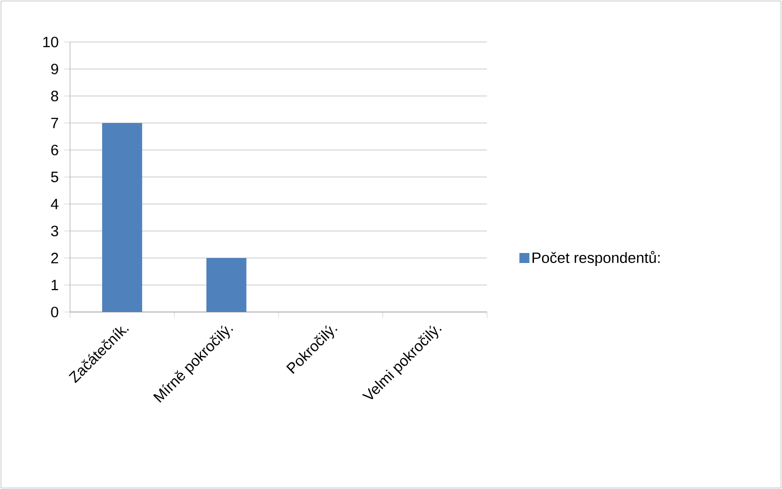  I want to click on y-tick-label: 3, so click(54, 231).